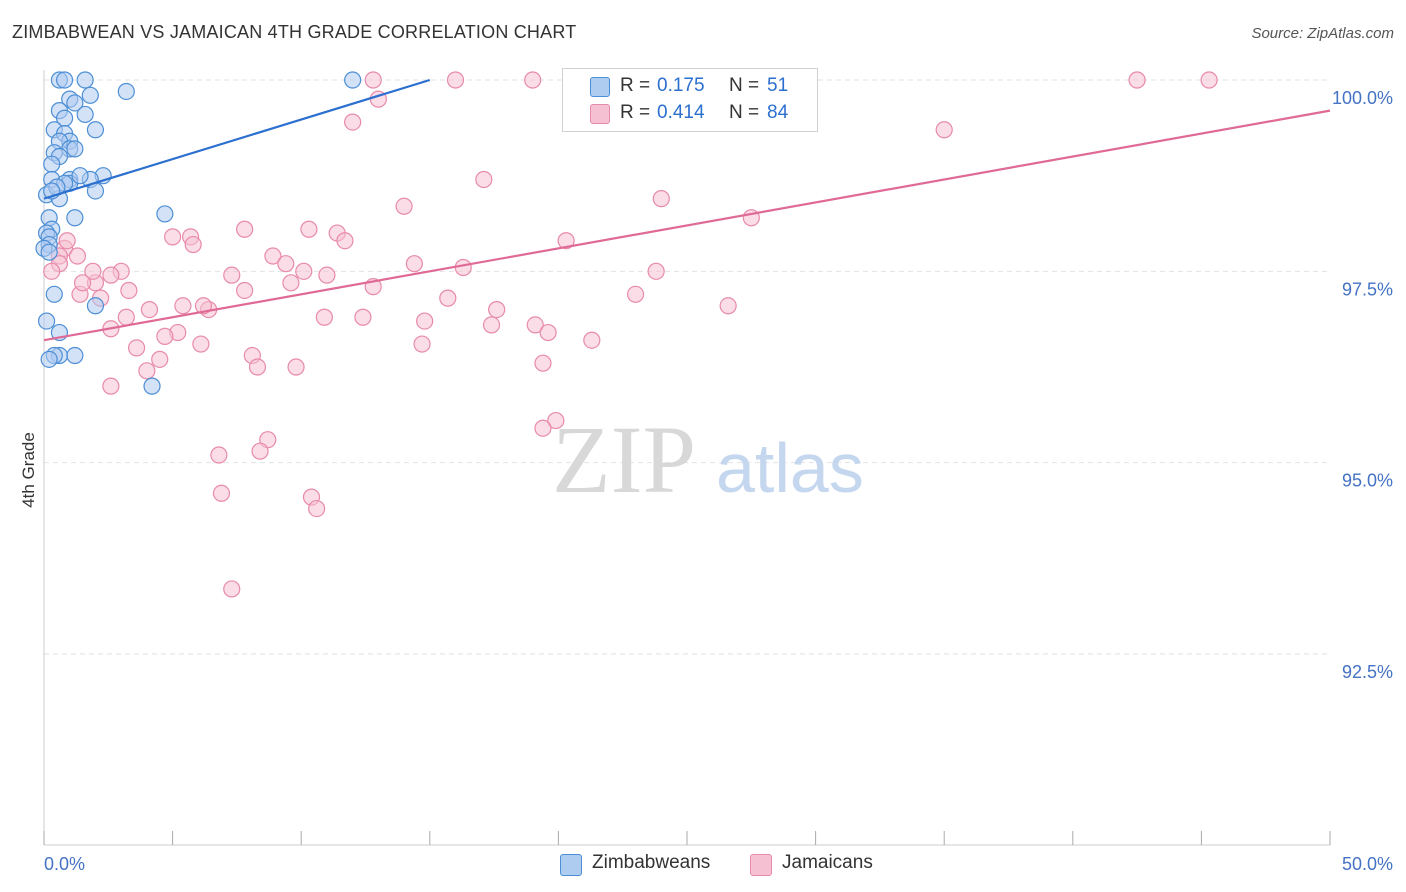 Image resolution: width=1406 pixels, height=892 pixels. What do you see at coordinates (778, 85) in the screenshot?
I see `legend-n-value: 51` at bounding box center [778, 85].